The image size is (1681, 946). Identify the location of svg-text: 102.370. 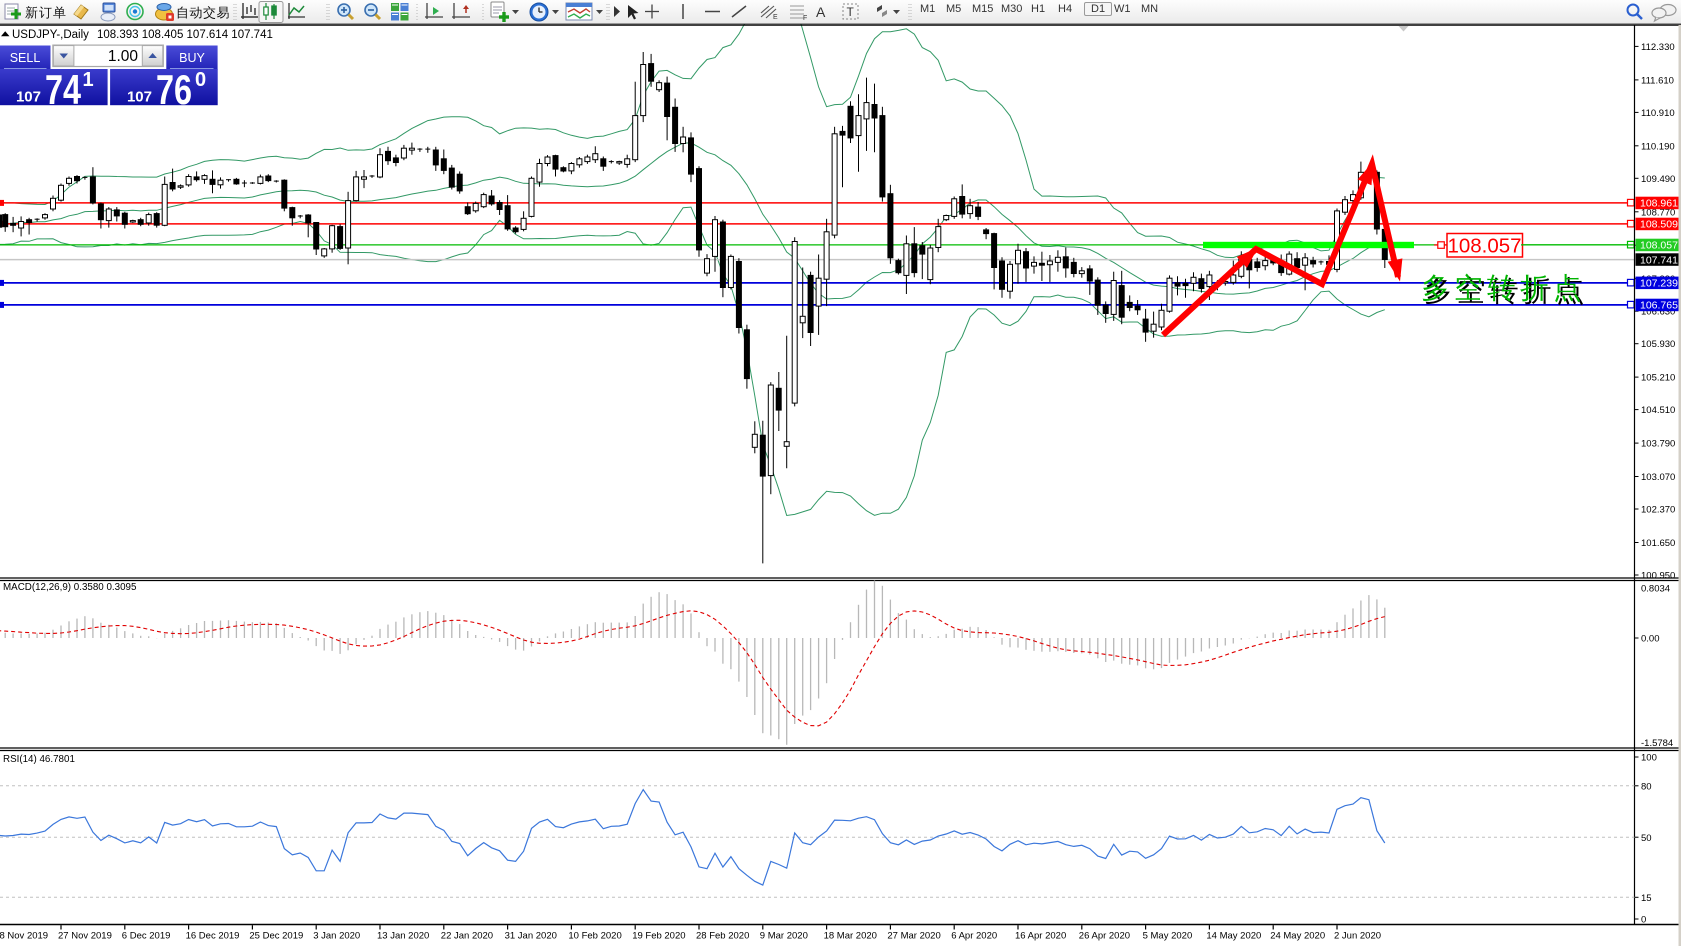
(1658, 510).